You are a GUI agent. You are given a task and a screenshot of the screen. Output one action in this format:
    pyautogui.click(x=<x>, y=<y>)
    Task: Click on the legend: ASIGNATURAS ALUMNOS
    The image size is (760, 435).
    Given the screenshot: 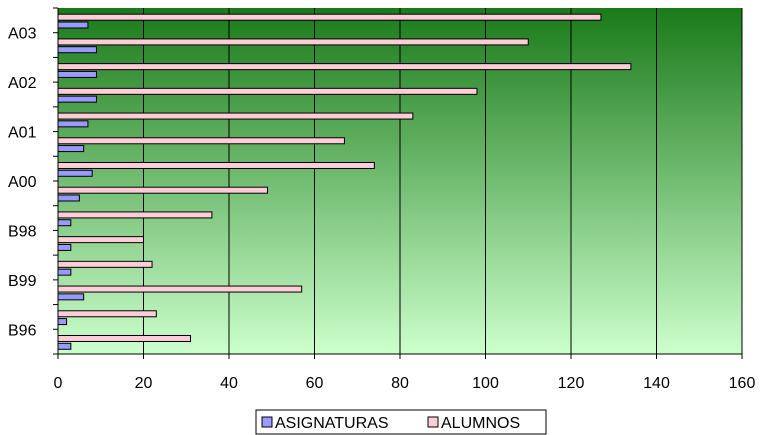 What is the action you would take?
    pyautogui.click(x=401, y=422)
    